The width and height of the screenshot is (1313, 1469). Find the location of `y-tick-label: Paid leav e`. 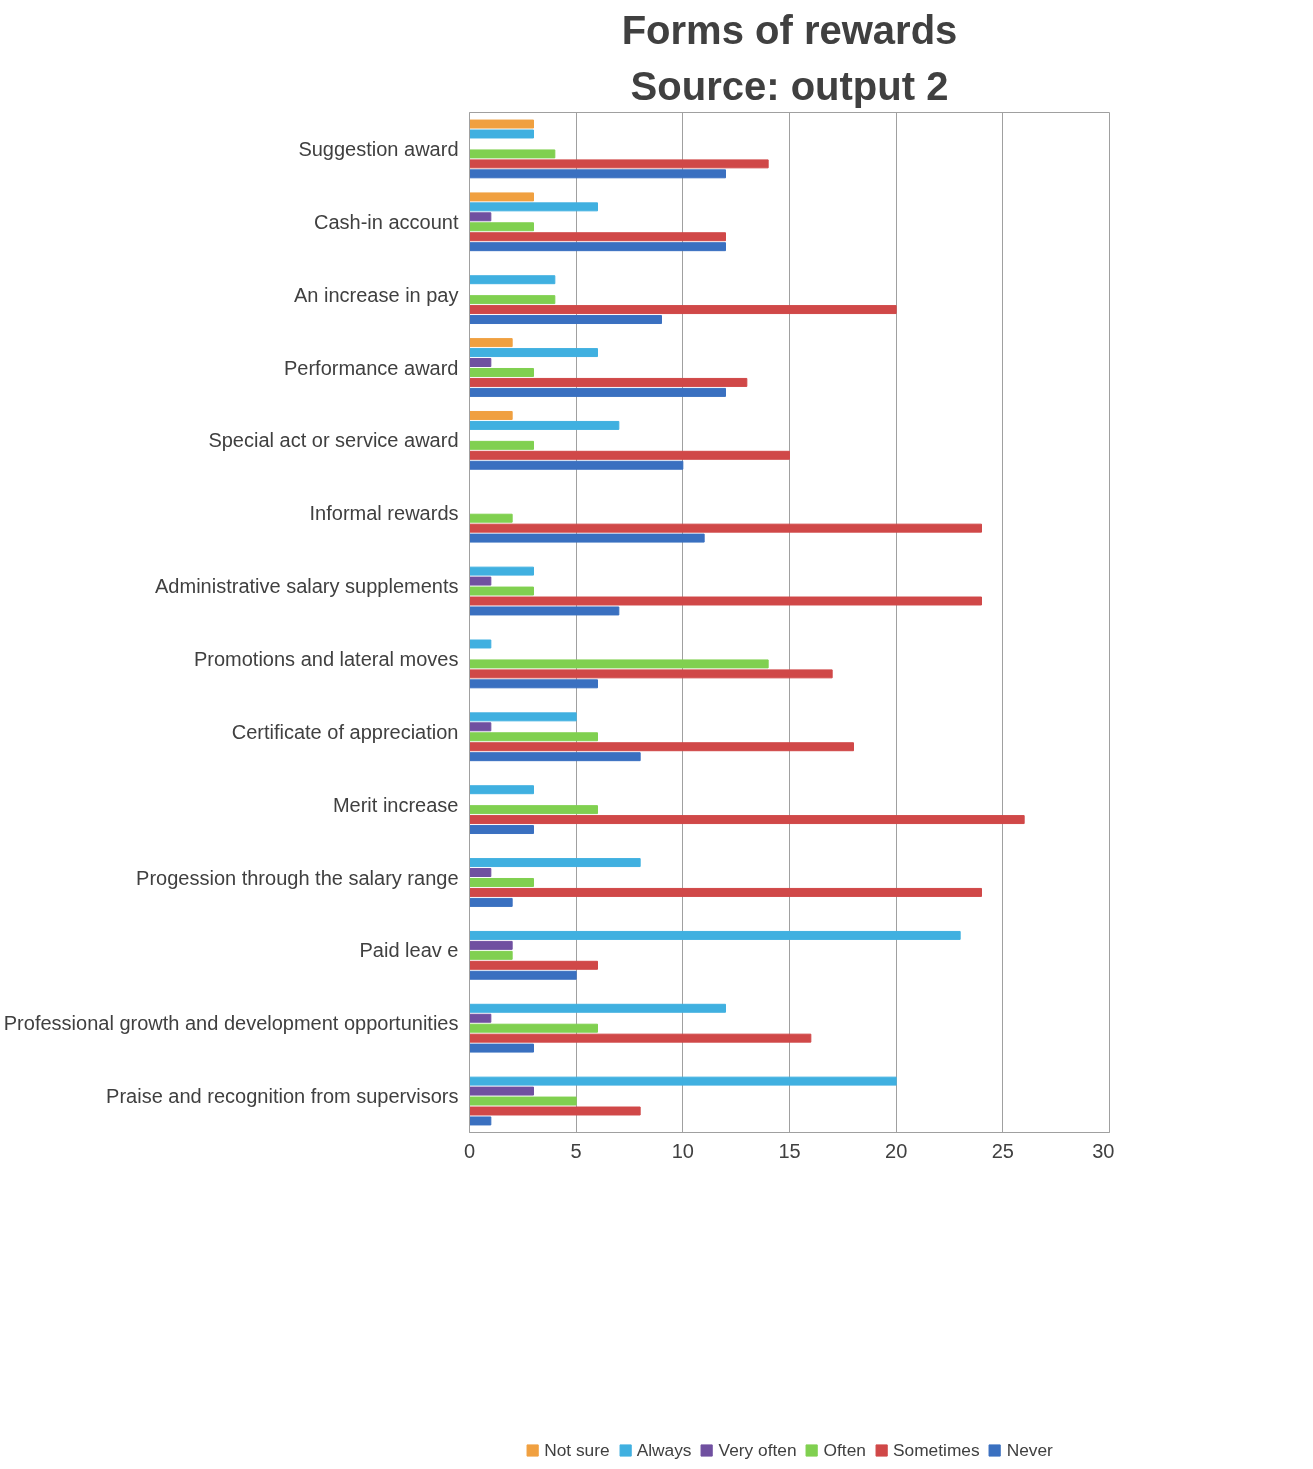

y-tick-label: Paid leav e is located at coordinates (409, 950).